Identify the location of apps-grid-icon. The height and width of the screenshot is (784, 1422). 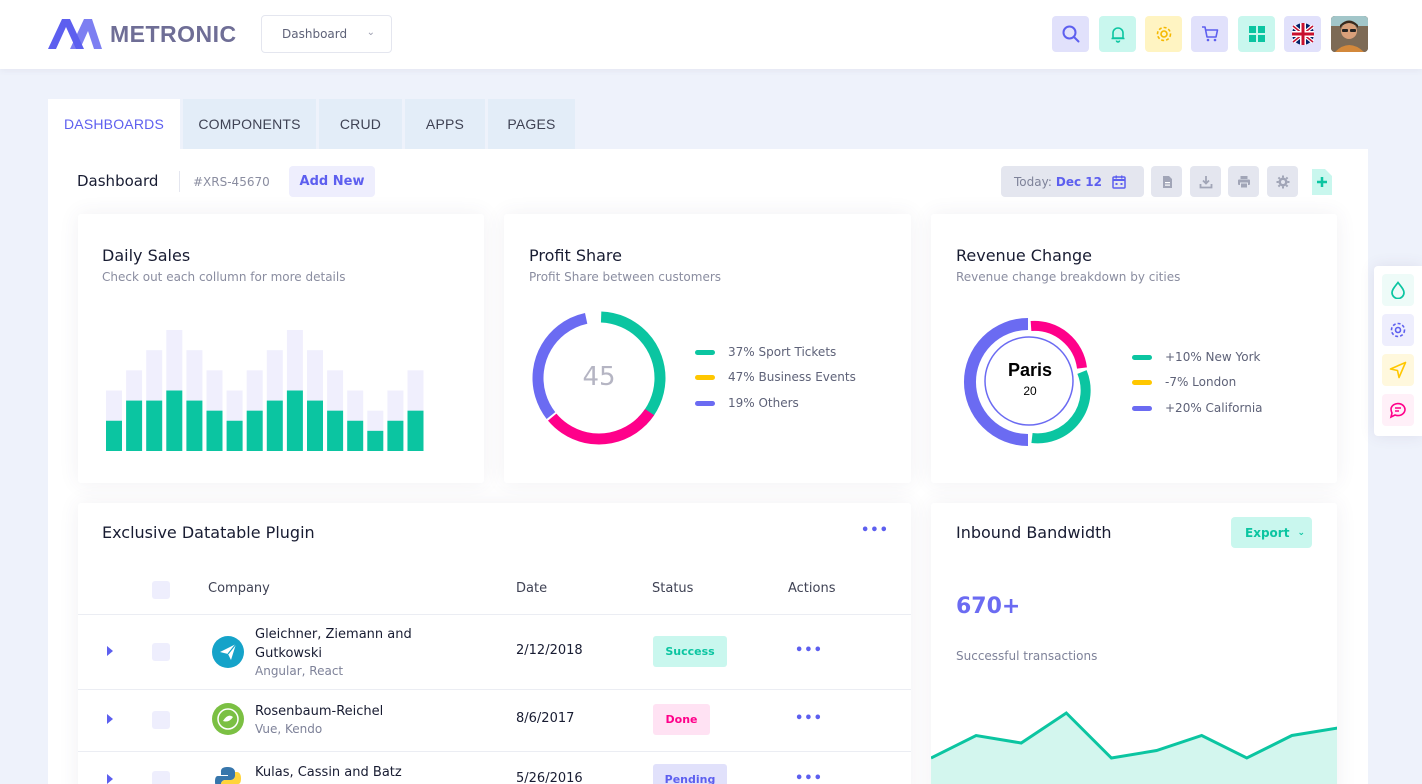
(1256, 34).